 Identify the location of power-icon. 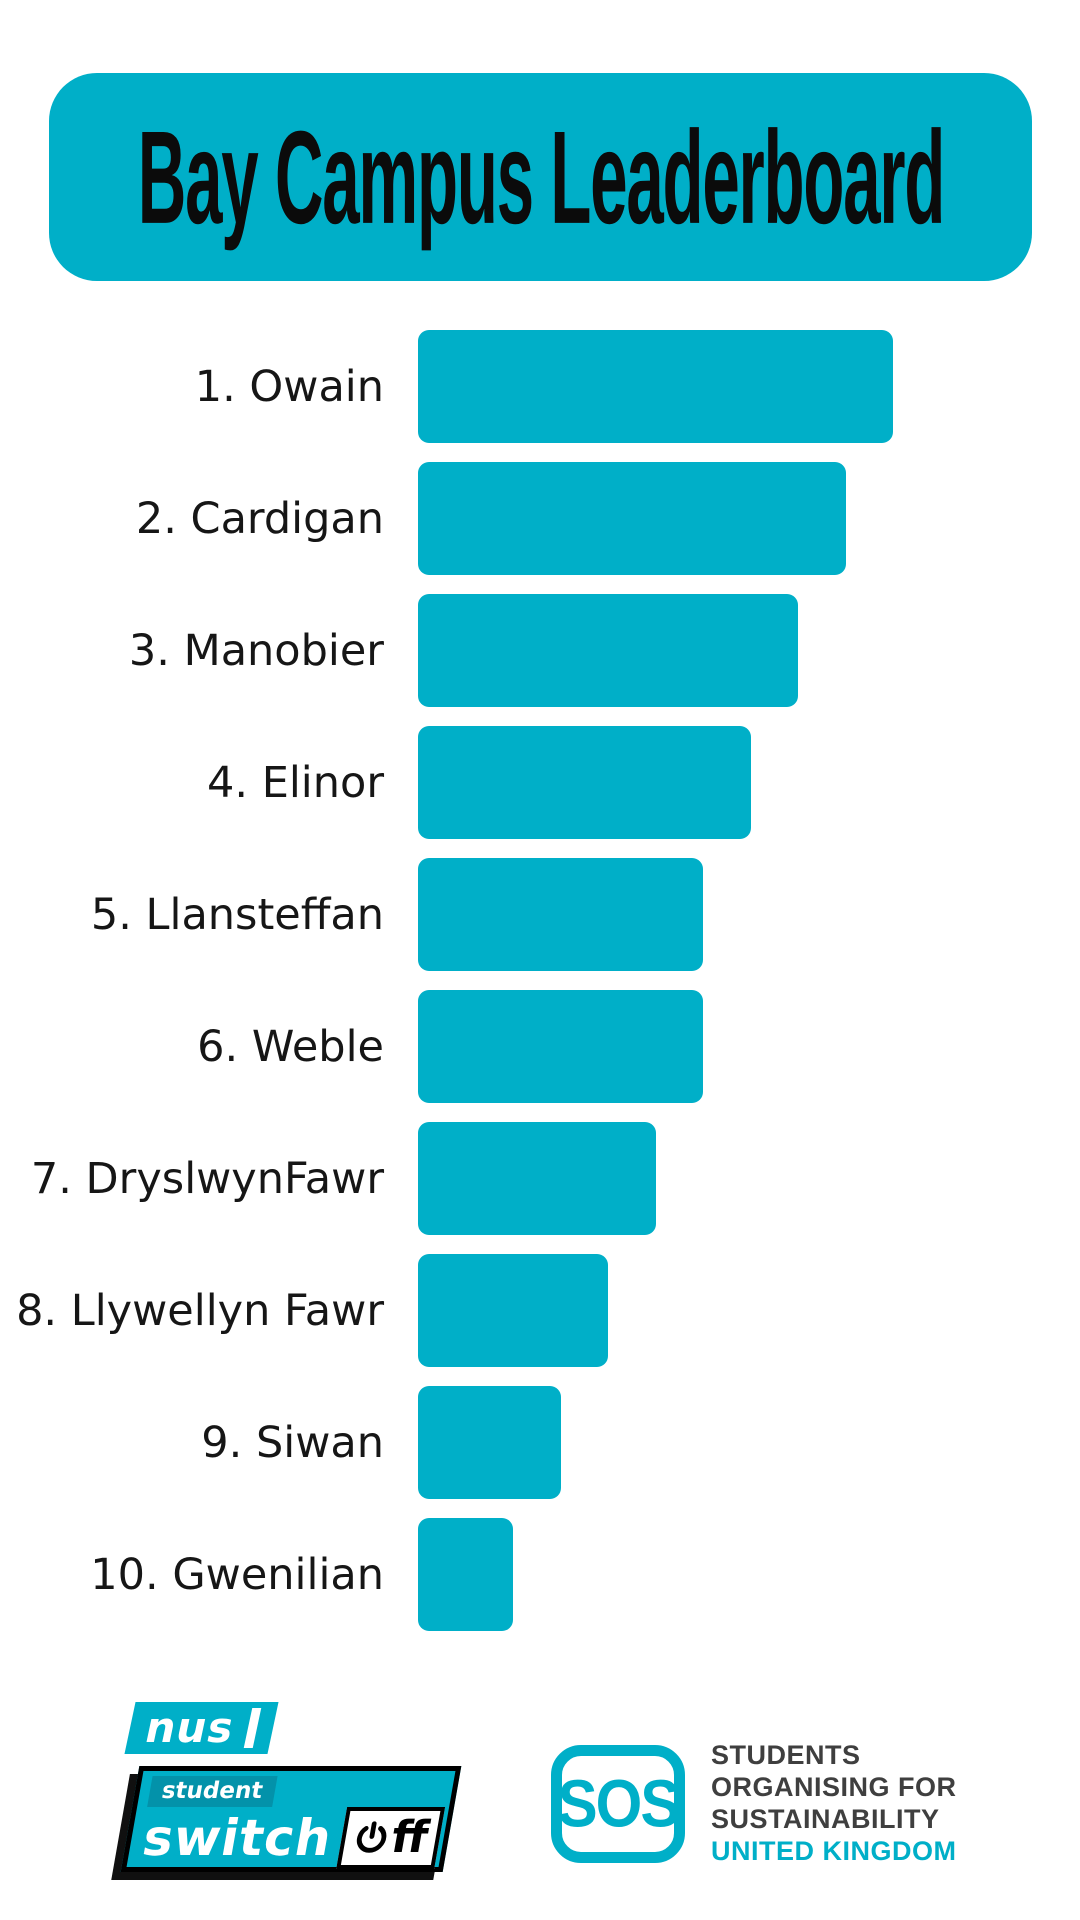
(372, 1838).